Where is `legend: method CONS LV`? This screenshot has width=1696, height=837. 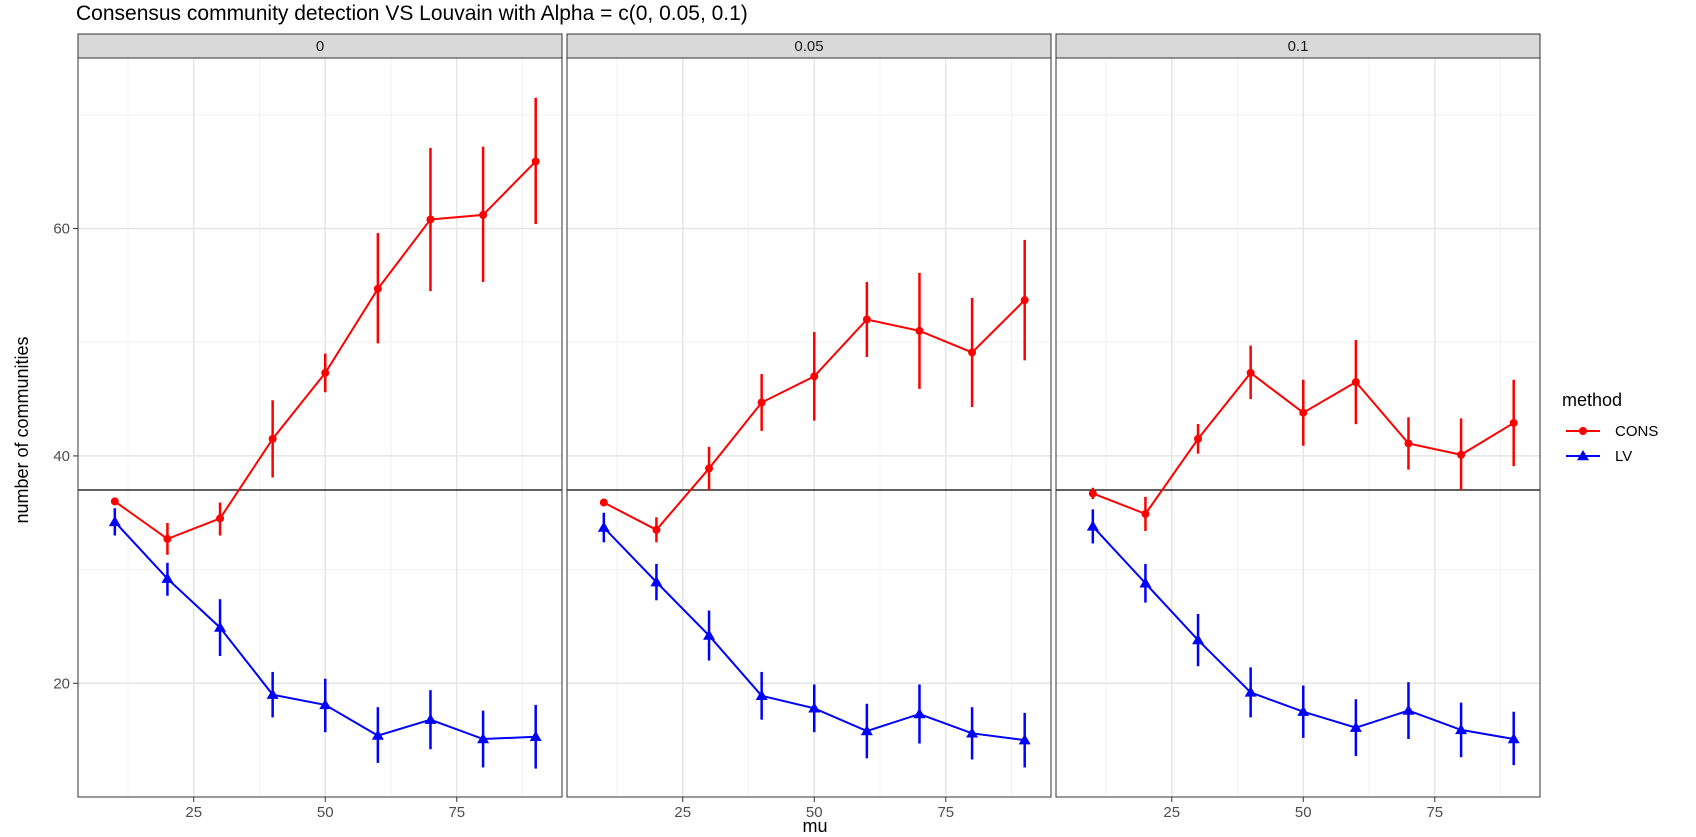
legend: method CONS LV is located at coordinates (1610, 427).